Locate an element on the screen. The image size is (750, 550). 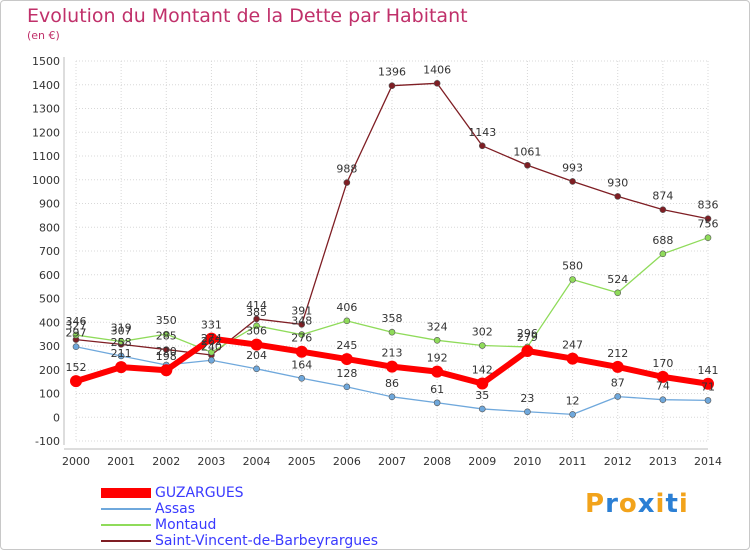
x-tick-label: 2009 is located at coordinates (482, 461).